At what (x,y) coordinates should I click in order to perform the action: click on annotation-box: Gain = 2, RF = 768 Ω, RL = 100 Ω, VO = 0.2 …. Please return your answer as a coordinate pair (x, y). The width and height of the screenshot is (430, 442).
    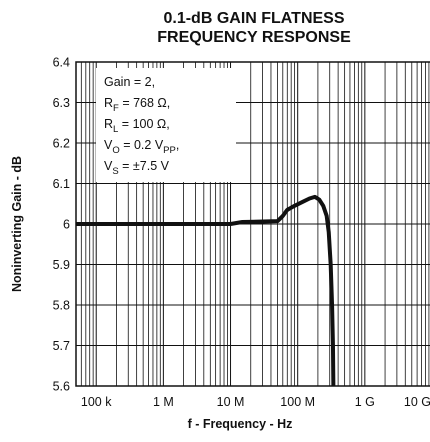
    Looking at the image, I should click on (166, 125).